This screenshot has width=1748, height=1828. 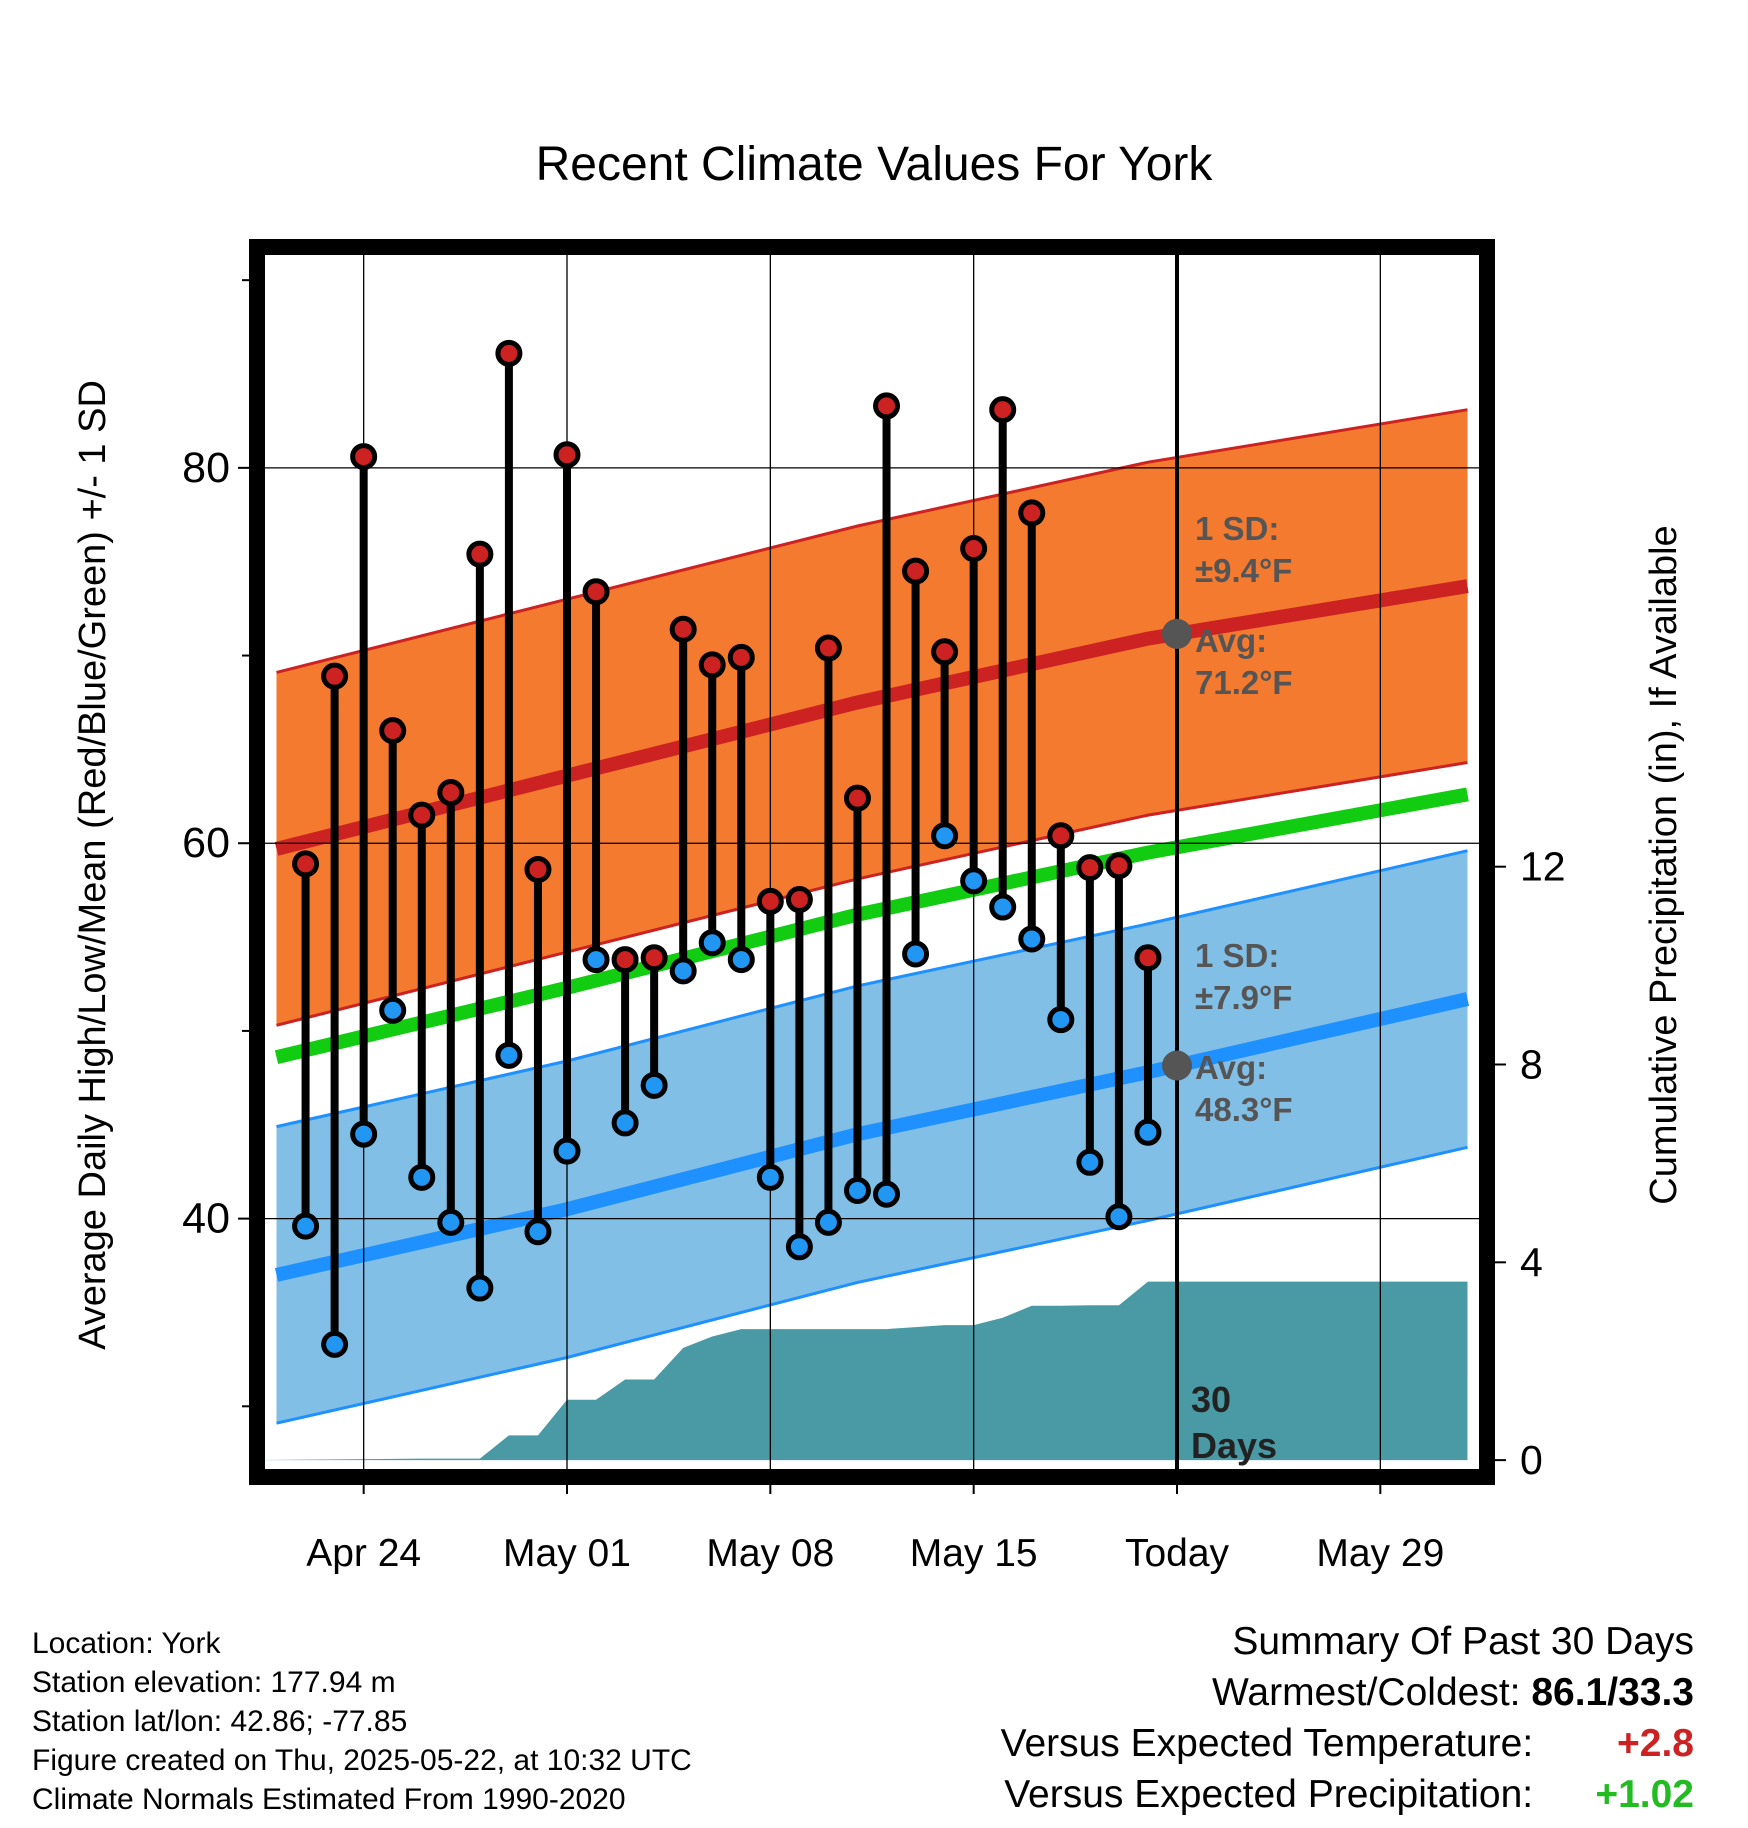 What do you see at coordinates (363, 1553) in the screenshot?
I see `x-tick-label: Apr 24` at bounding box center [363, 1553].